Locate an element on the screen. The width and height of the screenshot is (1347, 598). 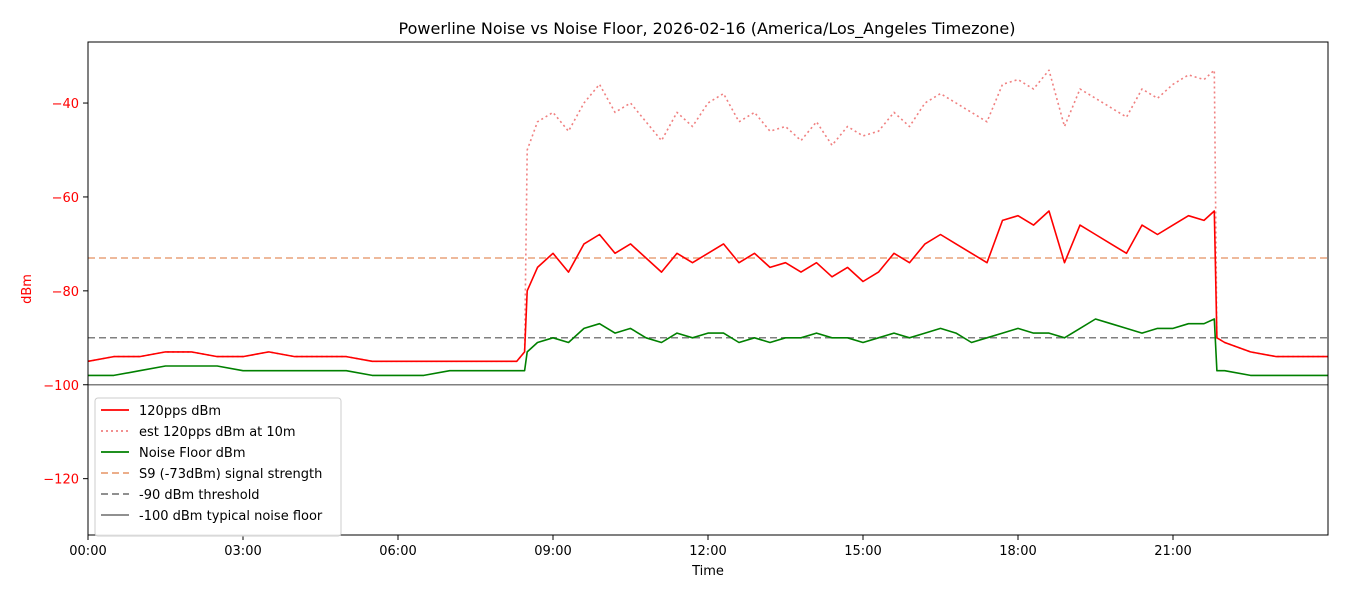
legend-label: S9 (-73dBm) signal strength is located at coordinates (230, 474).